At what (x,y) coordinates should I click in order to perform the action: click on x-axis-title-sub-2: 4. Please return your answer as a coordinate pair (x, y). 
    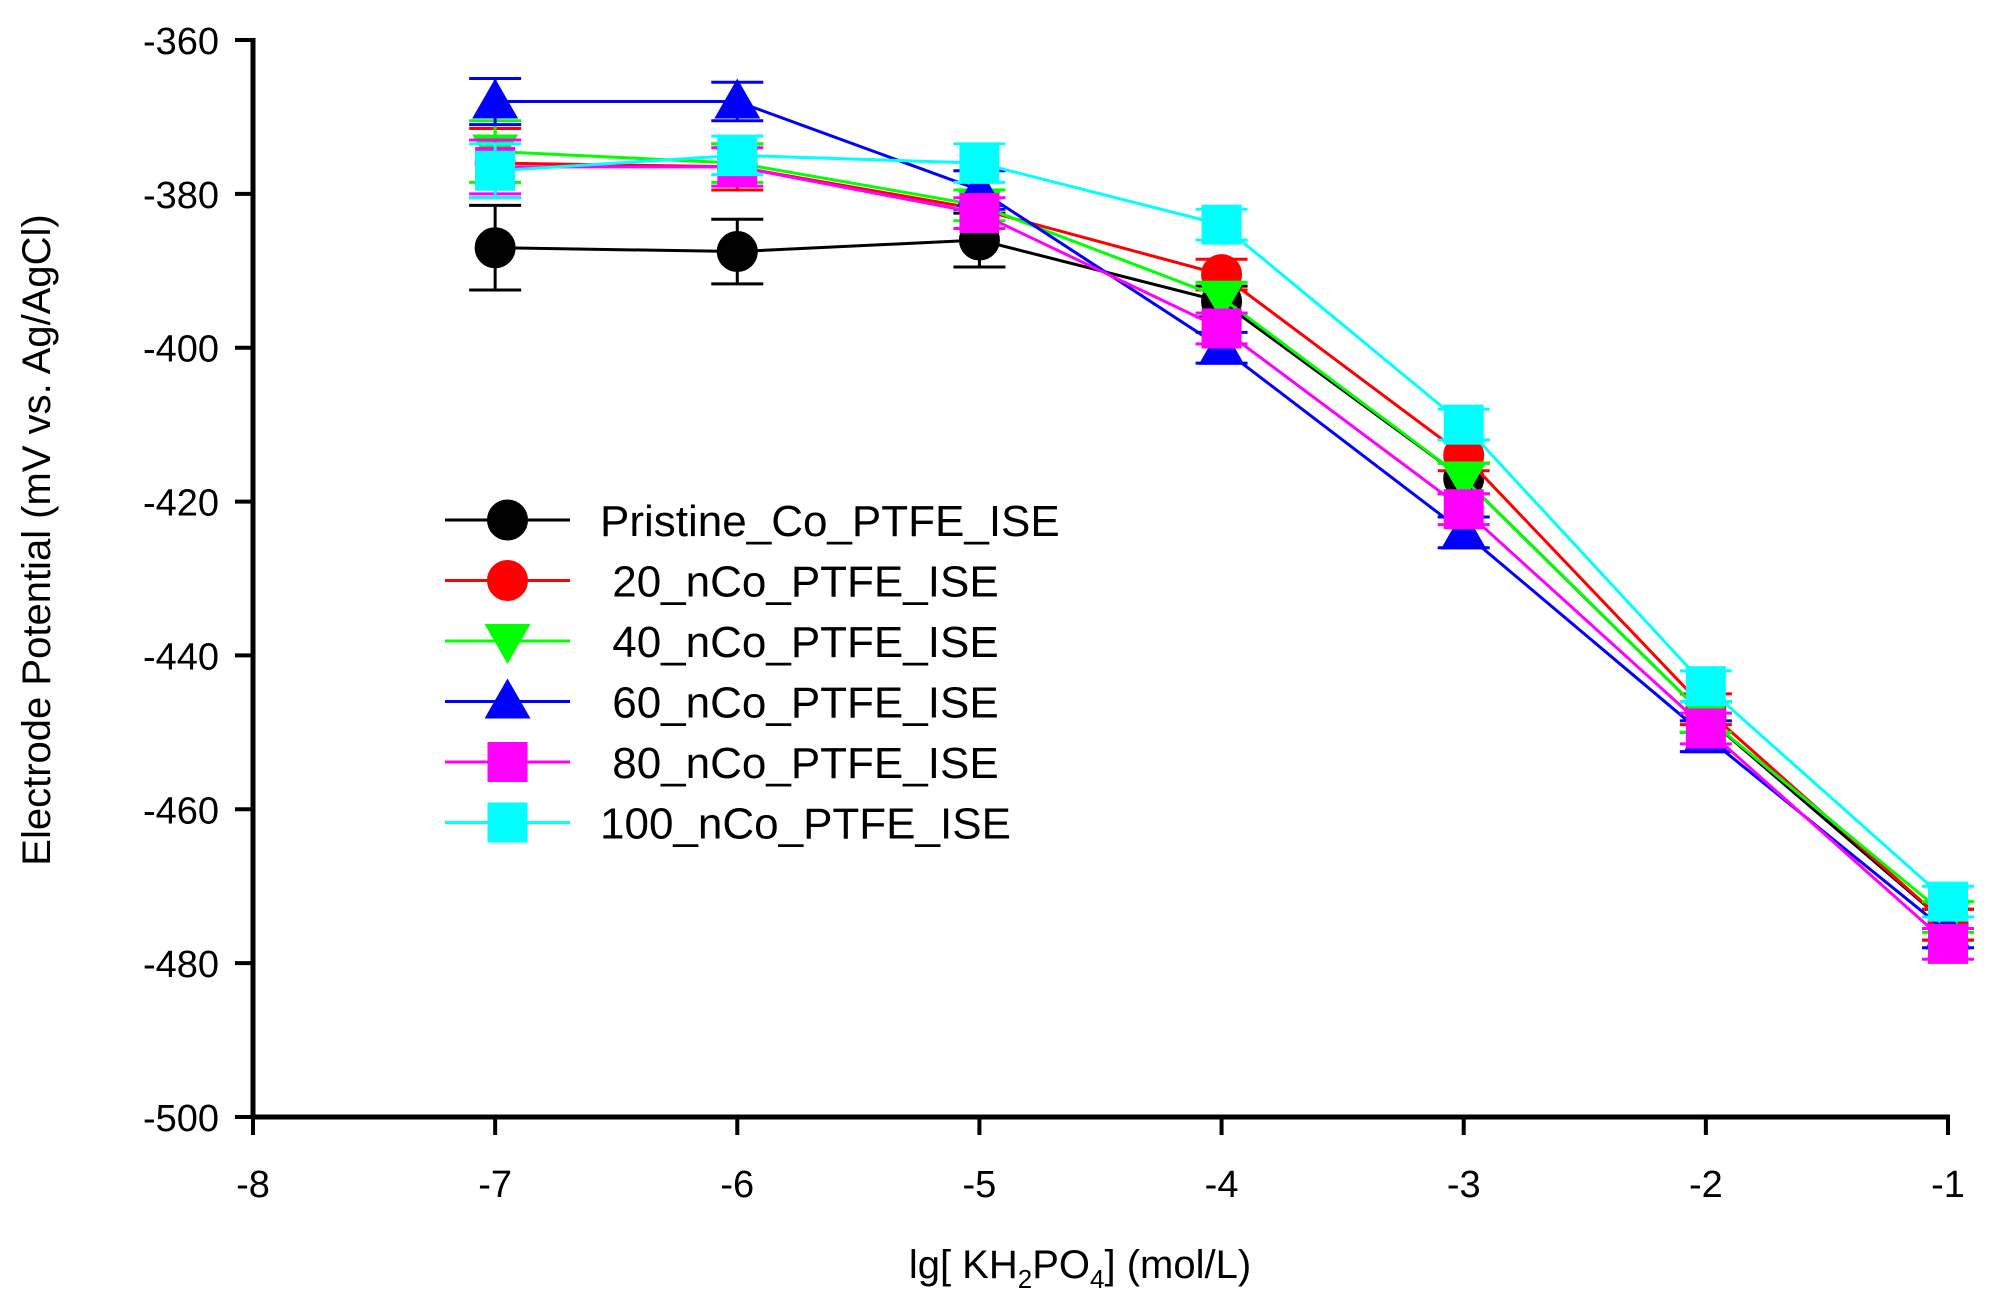
    Looking at the image, I should click on (1097, 1279).